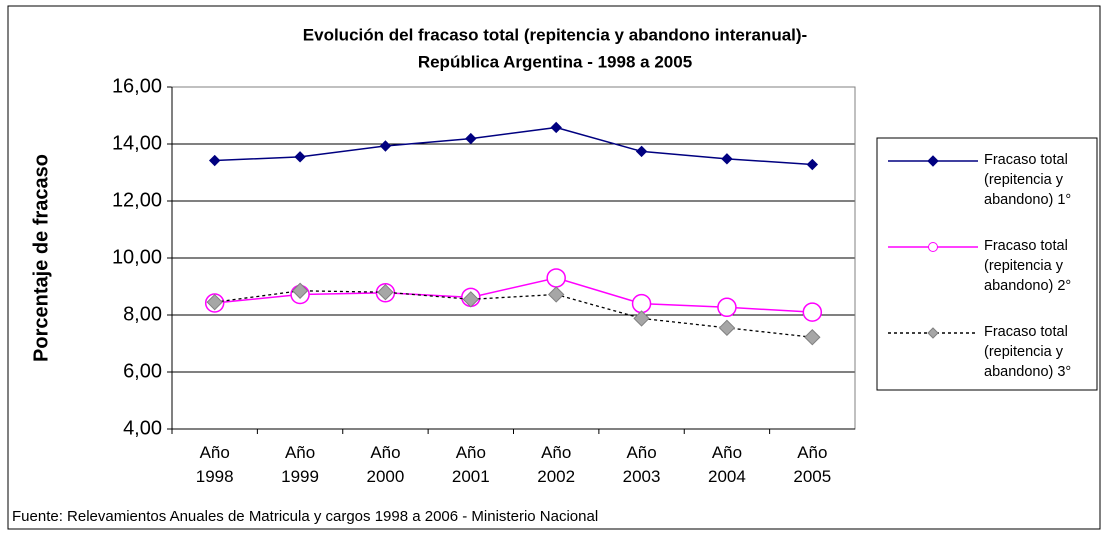 The height and width of the screenshot is (537, 1107). What do you see at coordinates (641, 464) in the screenshot?
I see `x-tick-label: Año 2003` at bounding box center [641, 464].